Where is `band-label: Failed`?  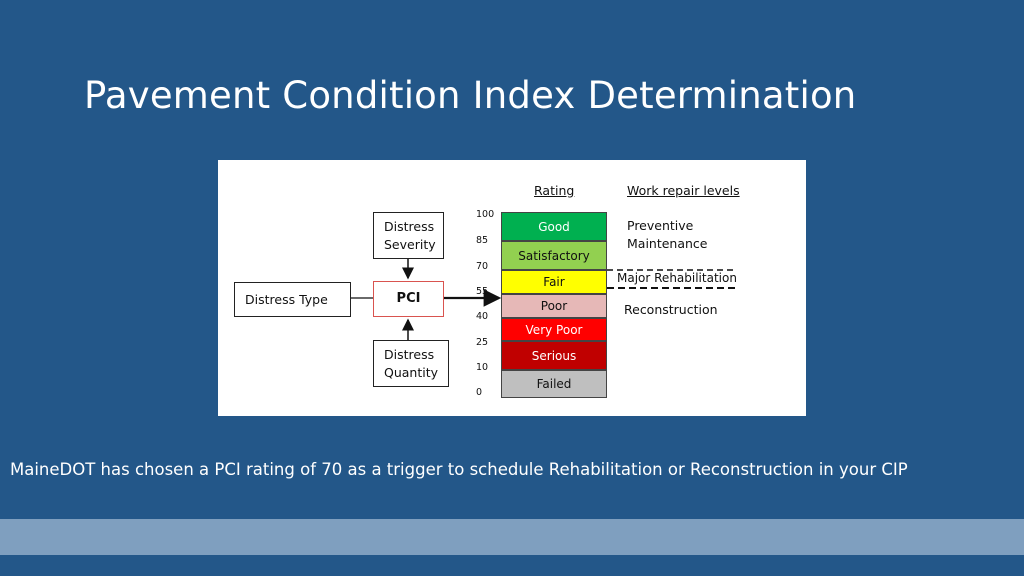 band-label: Failed is located at coordinates (554, 384).